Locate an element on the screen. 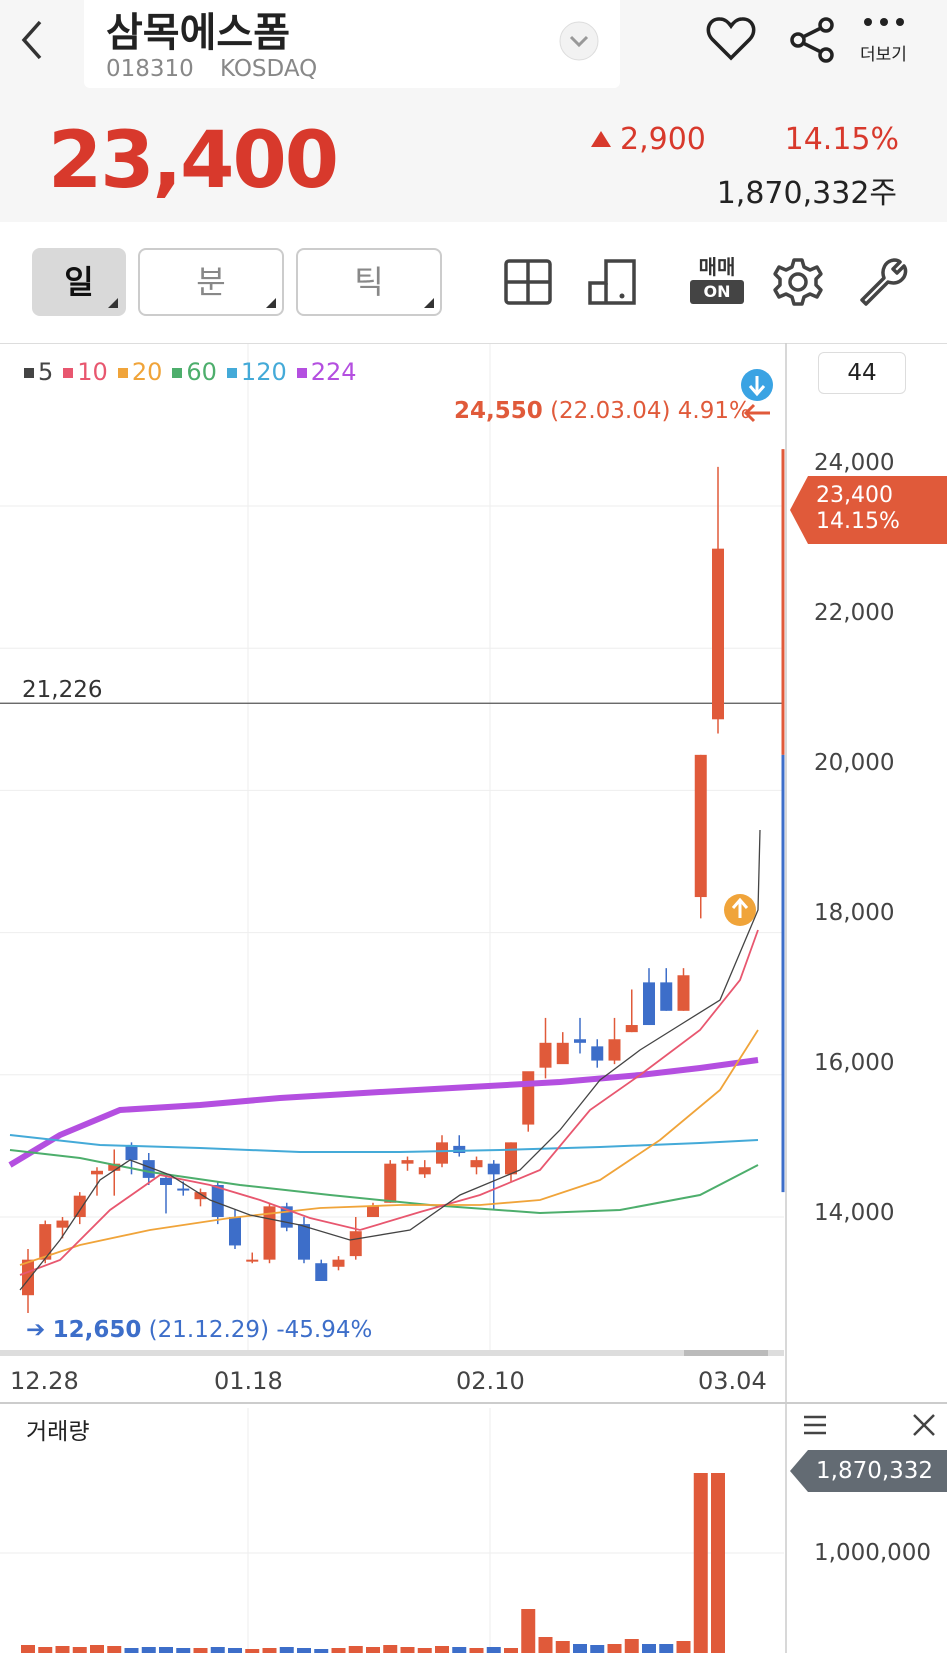 The width and height of the screenshot is (947, 1653). low-marker-label: ➔ 12,650 (21.12.29) -45.94% is located at coordinates (199, 1330).